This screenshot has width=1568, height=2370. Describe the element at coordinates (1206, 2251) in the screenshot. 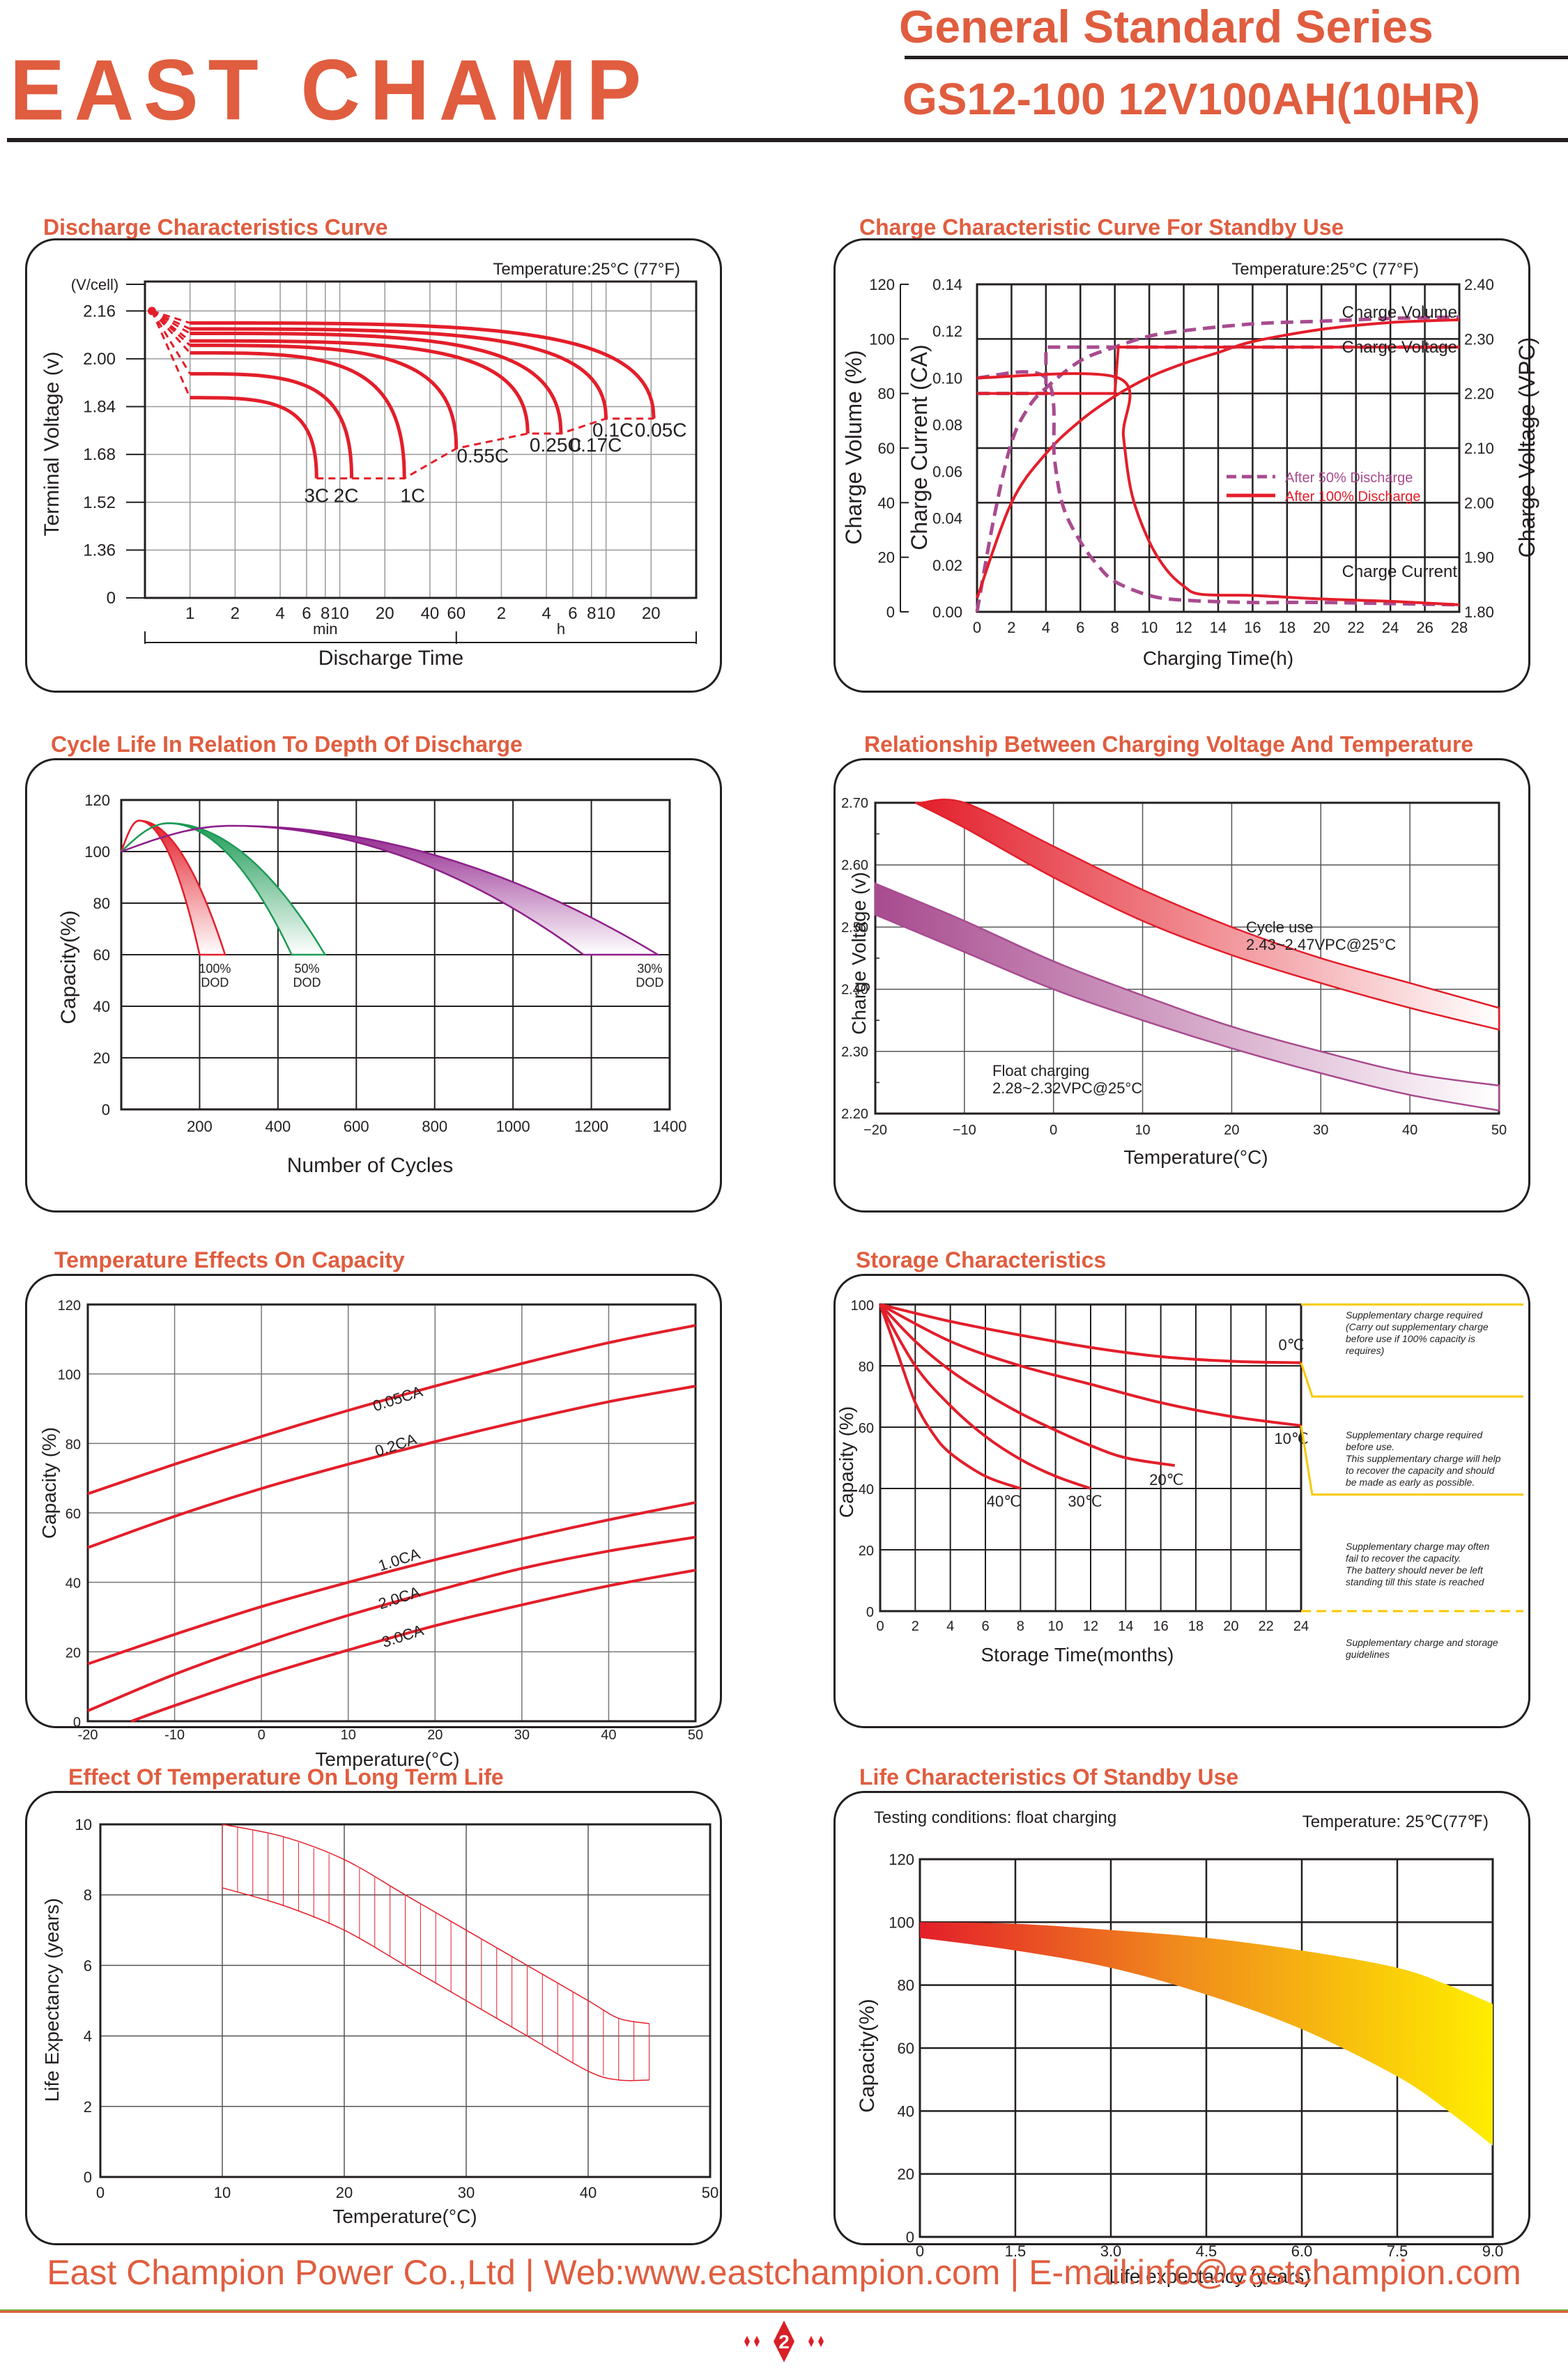

I see `x-tick-label: 4.5` at that location.